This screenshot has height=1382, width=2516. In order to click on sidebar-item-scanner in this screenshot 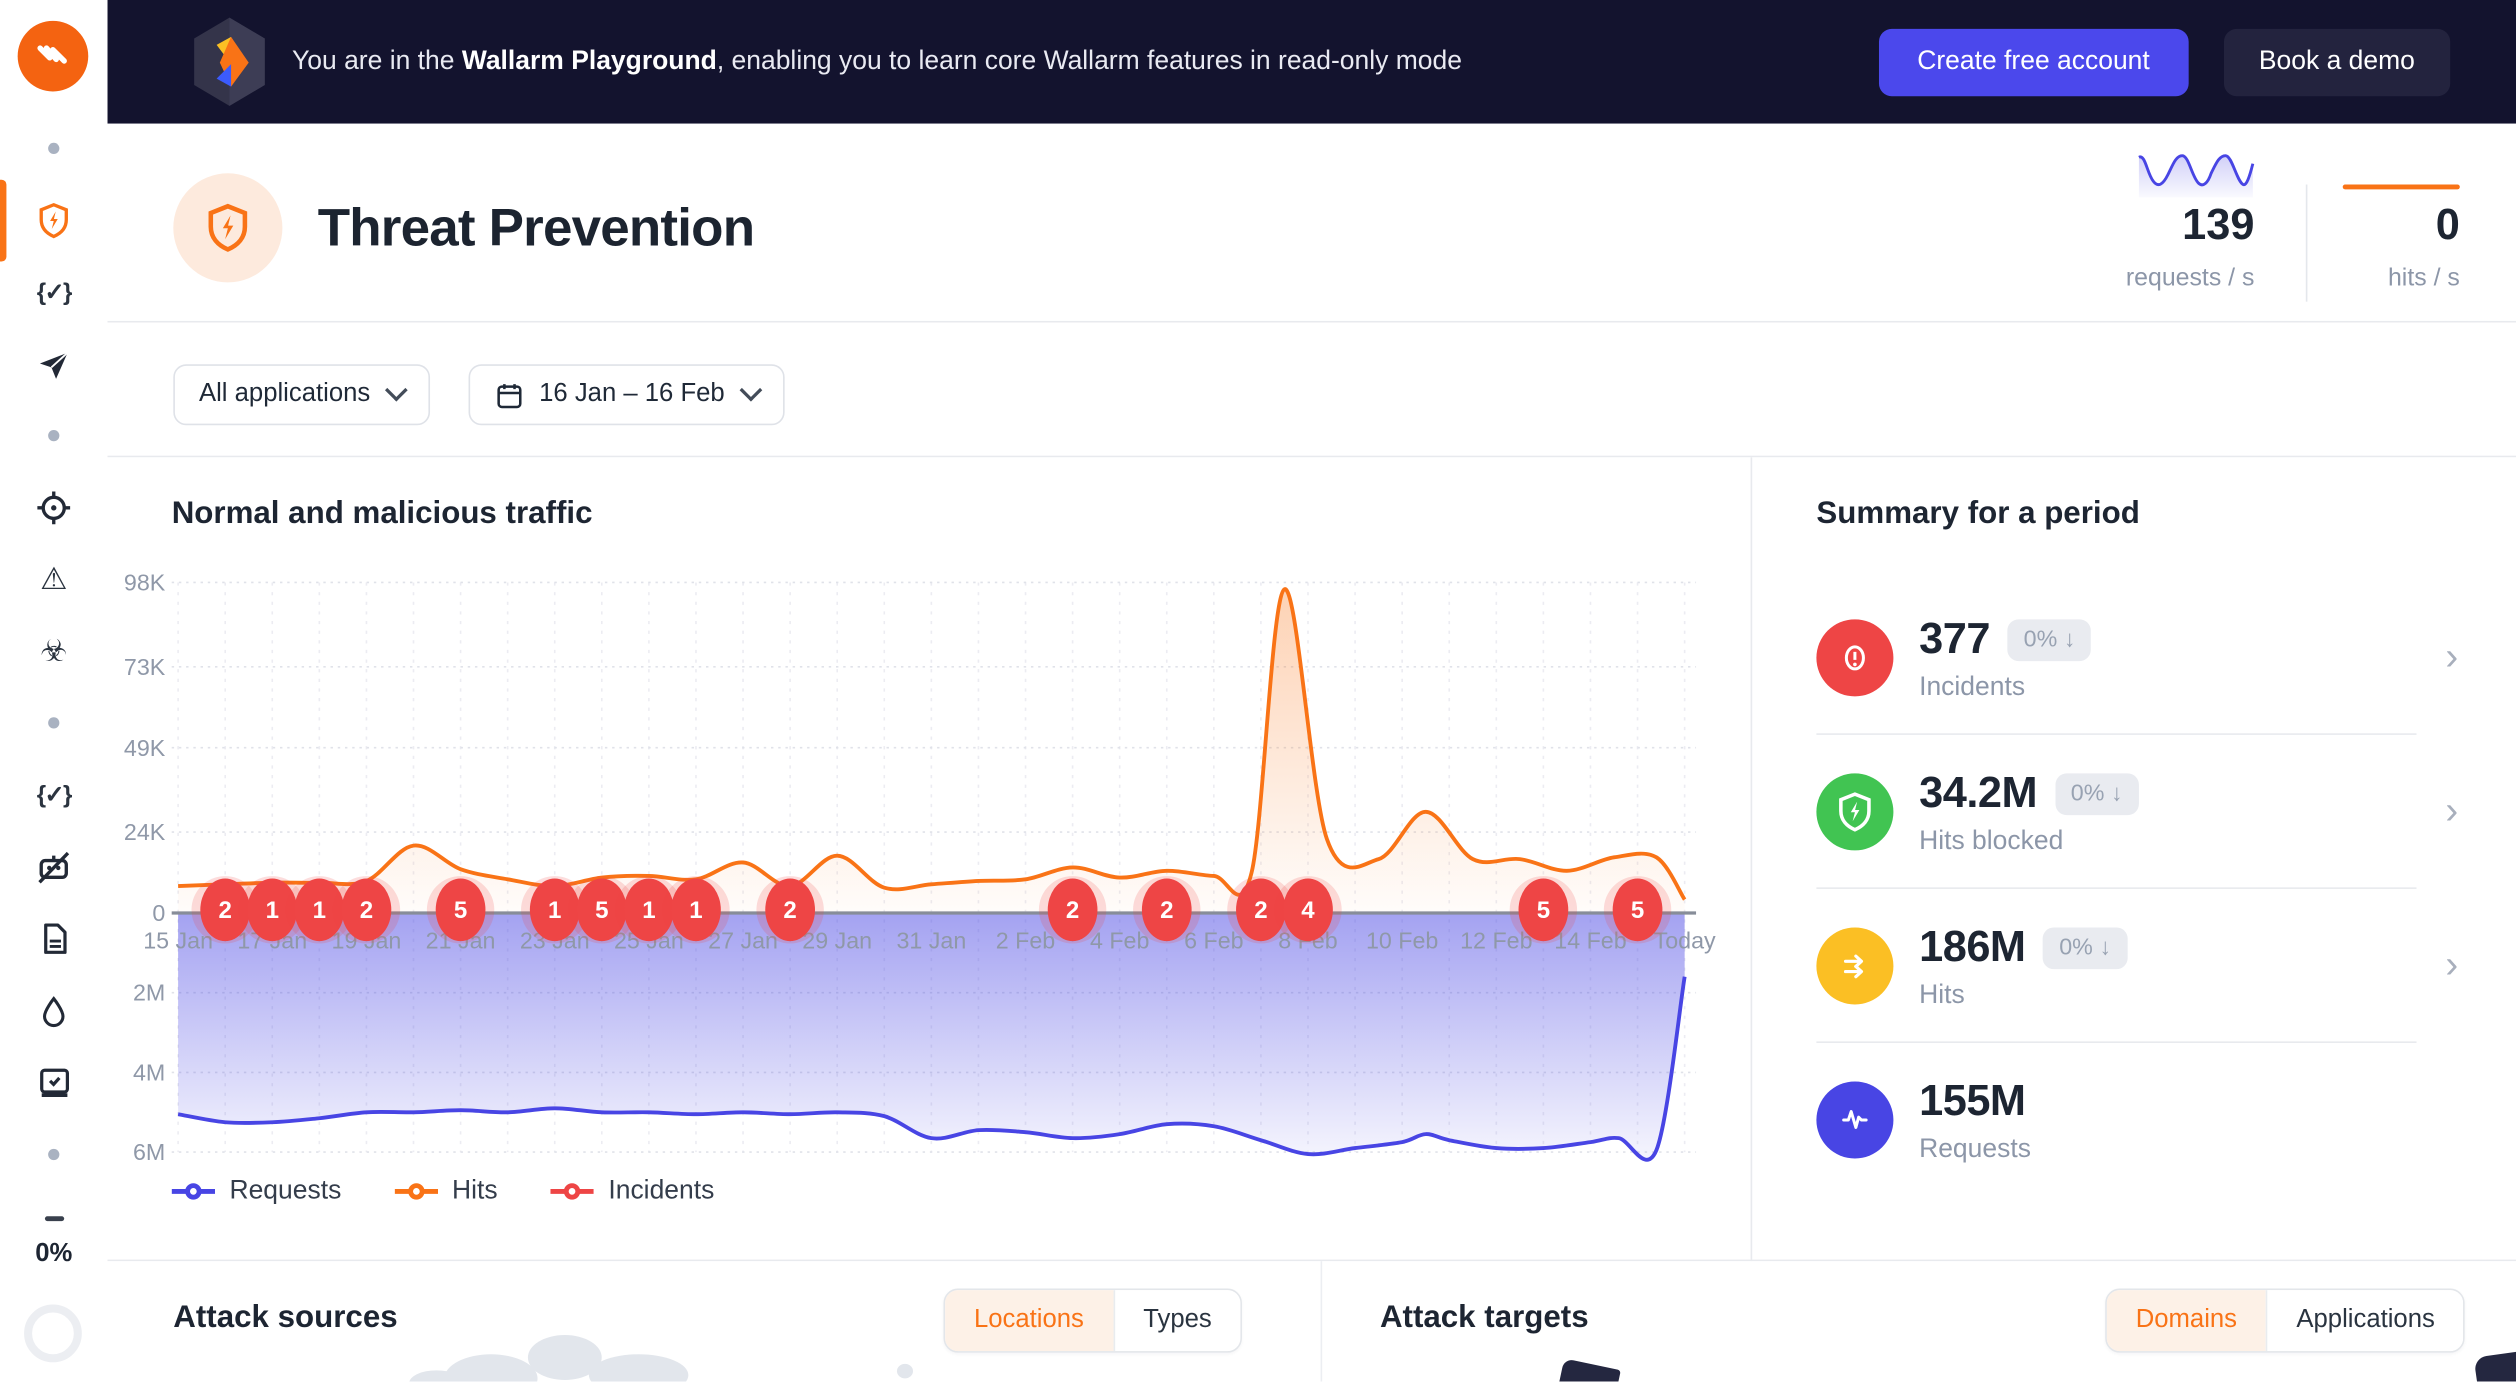, I will do `click(54, 507)`.